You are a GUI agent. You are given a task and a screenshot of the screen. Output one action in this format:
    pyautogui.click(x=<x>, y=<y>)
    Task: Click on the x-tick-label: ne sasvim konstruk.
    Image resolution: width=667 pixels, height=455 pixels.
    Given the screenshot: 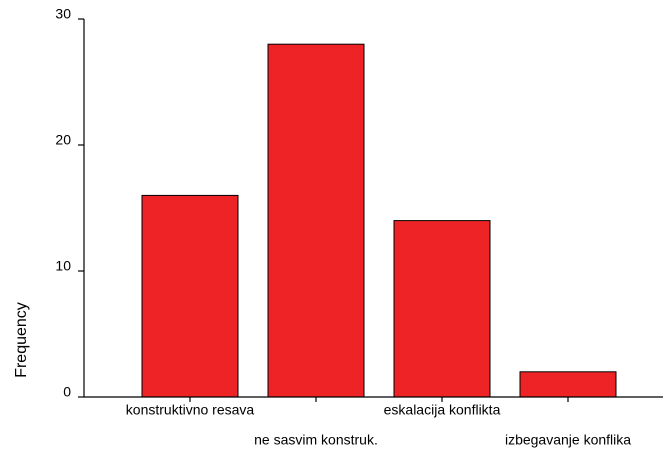 What is the action you would take?
    pyautogui.click(x=316, y=440)
    